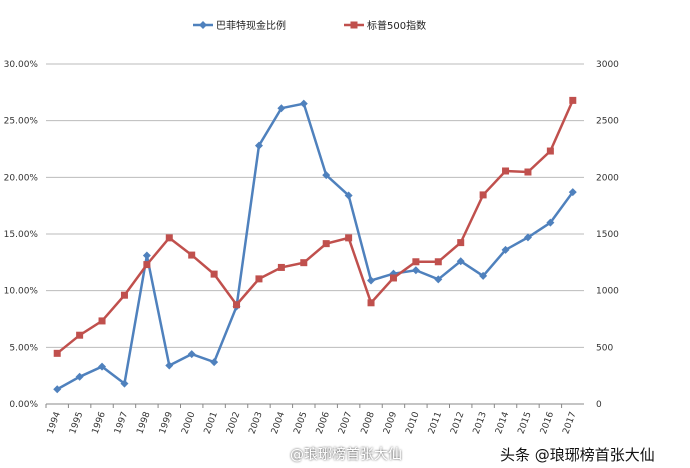 The image size is (690, 468). What do you see at coordinates (54, 422) in the screenshot?
I see `x-tick-label: 1994` at bounding box center [54, 422].